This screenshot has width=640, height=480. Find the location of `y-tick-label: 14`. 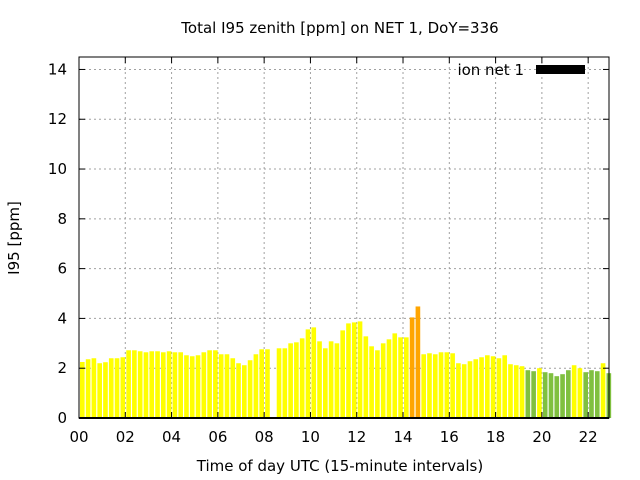

y-tick-label: 14 is located at coordinates (57, 69).